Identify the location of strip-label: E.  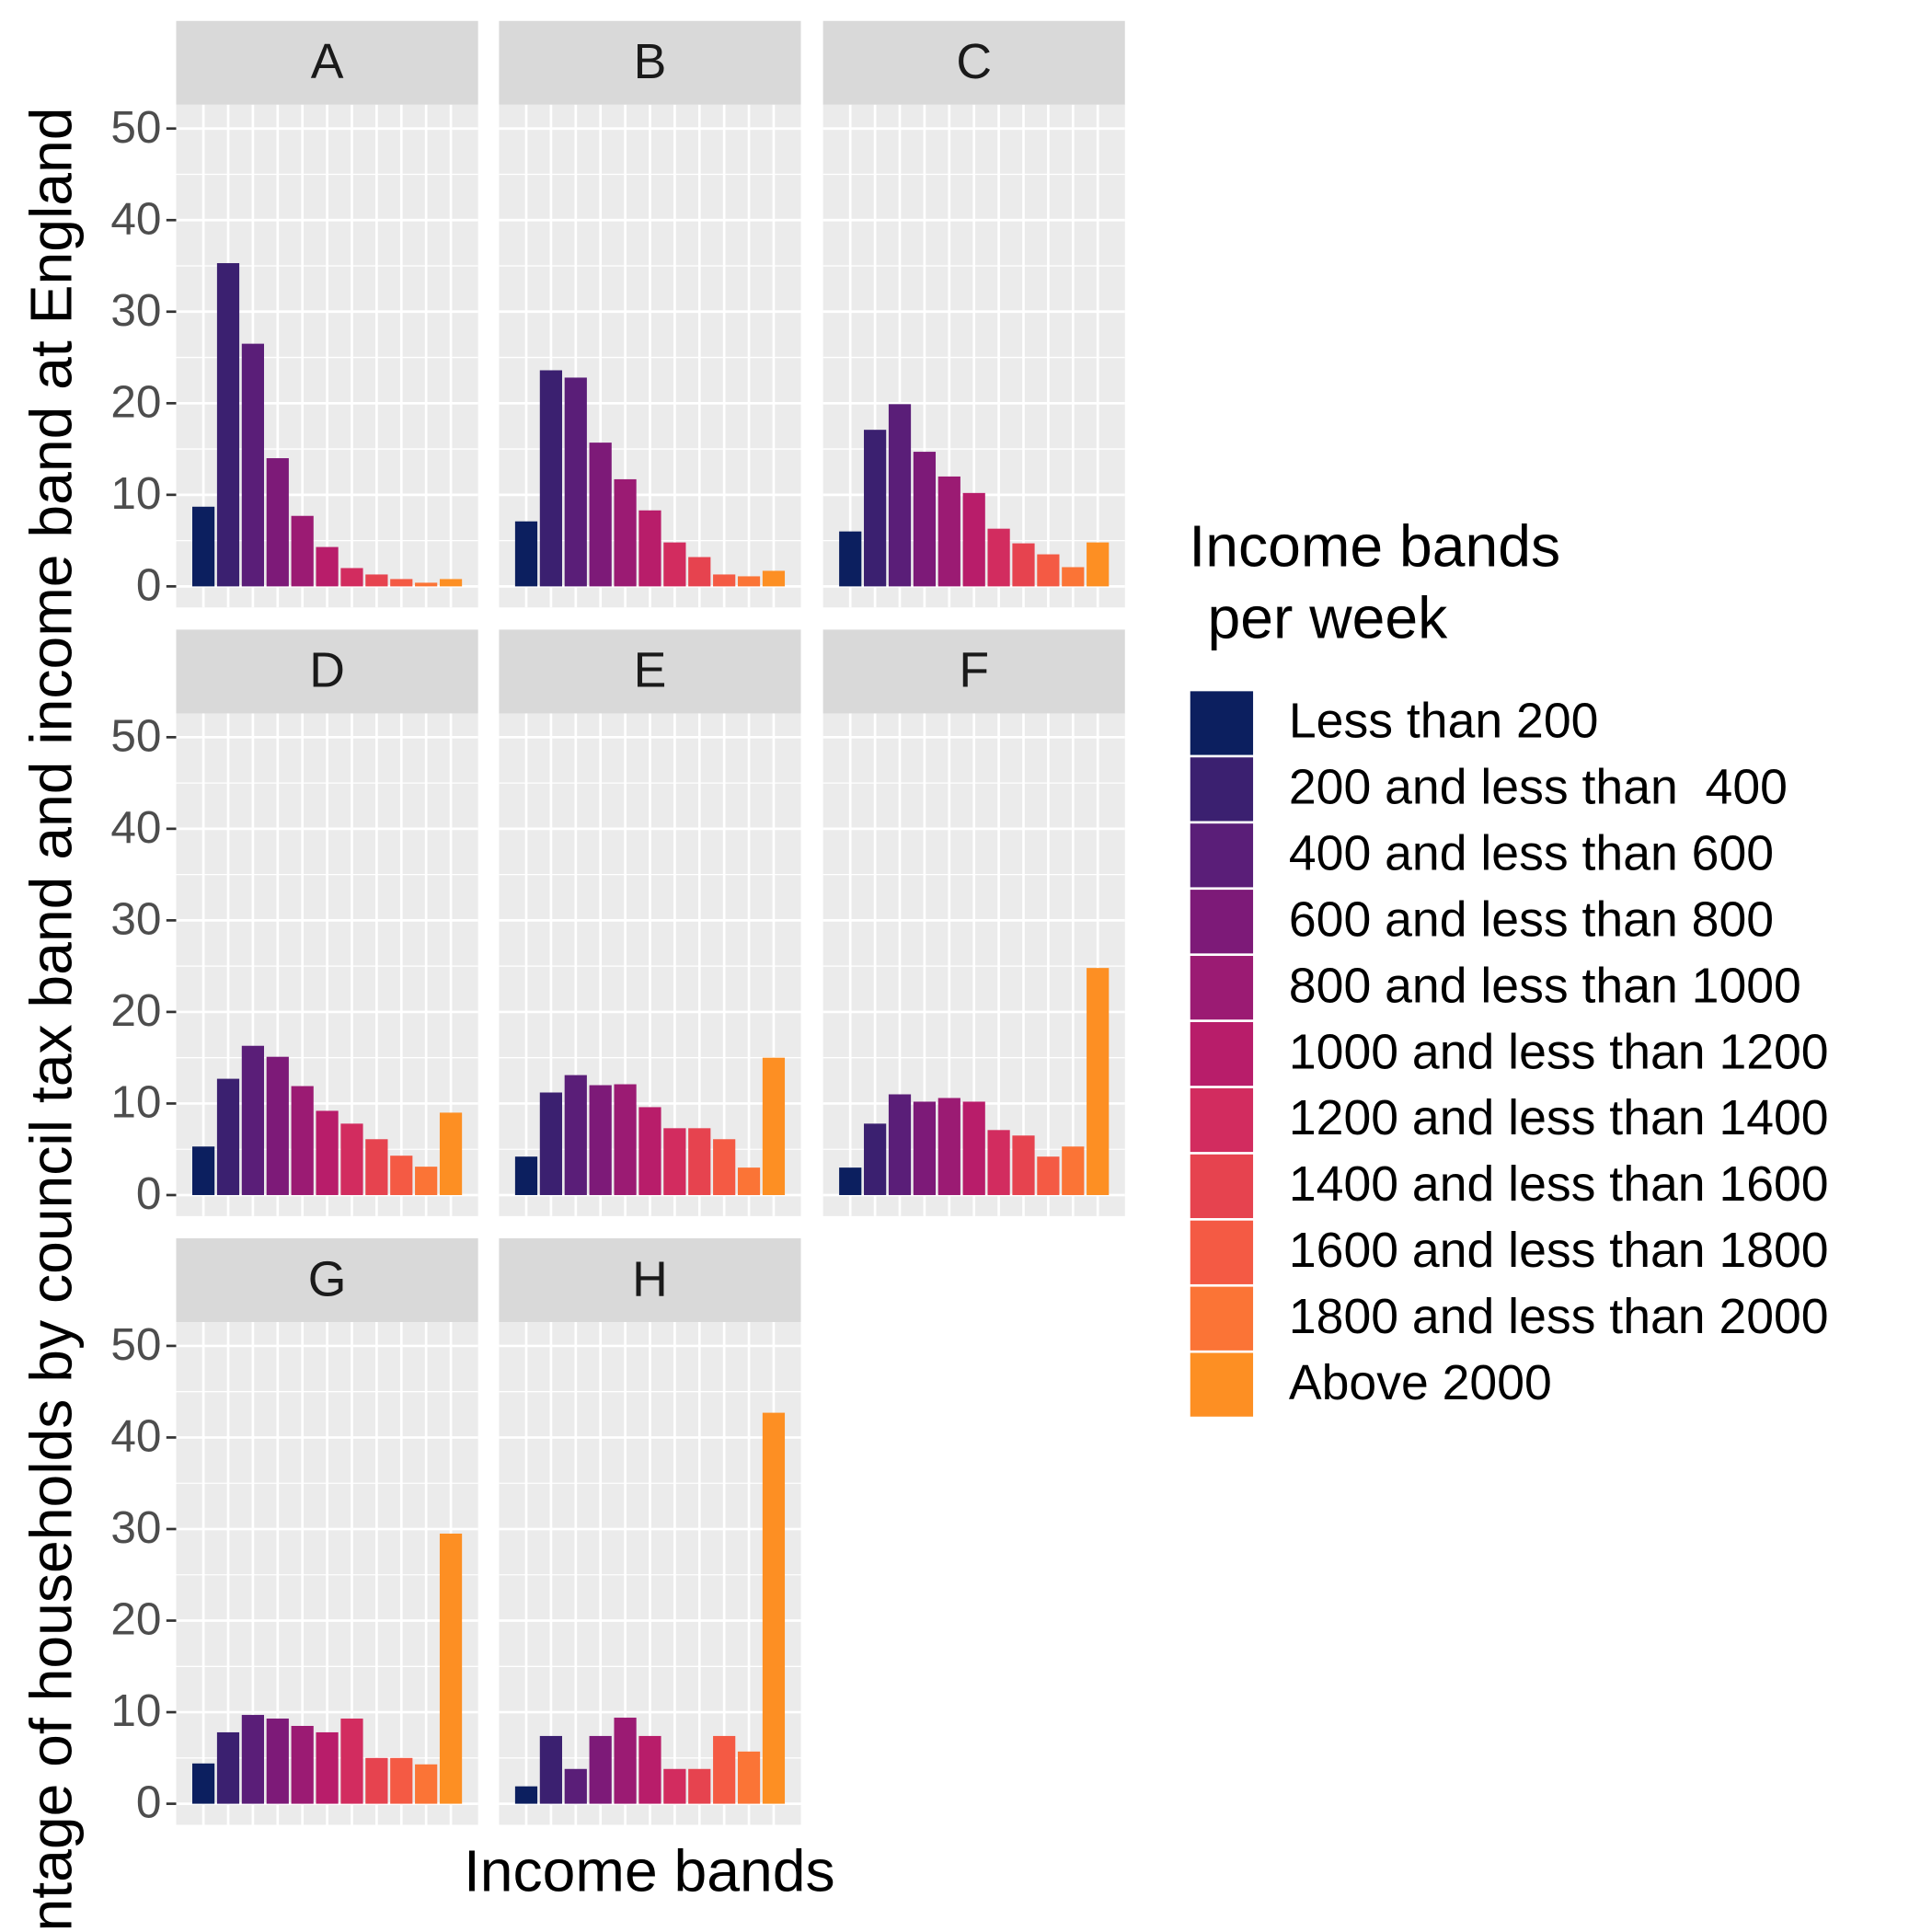
(650, 671).